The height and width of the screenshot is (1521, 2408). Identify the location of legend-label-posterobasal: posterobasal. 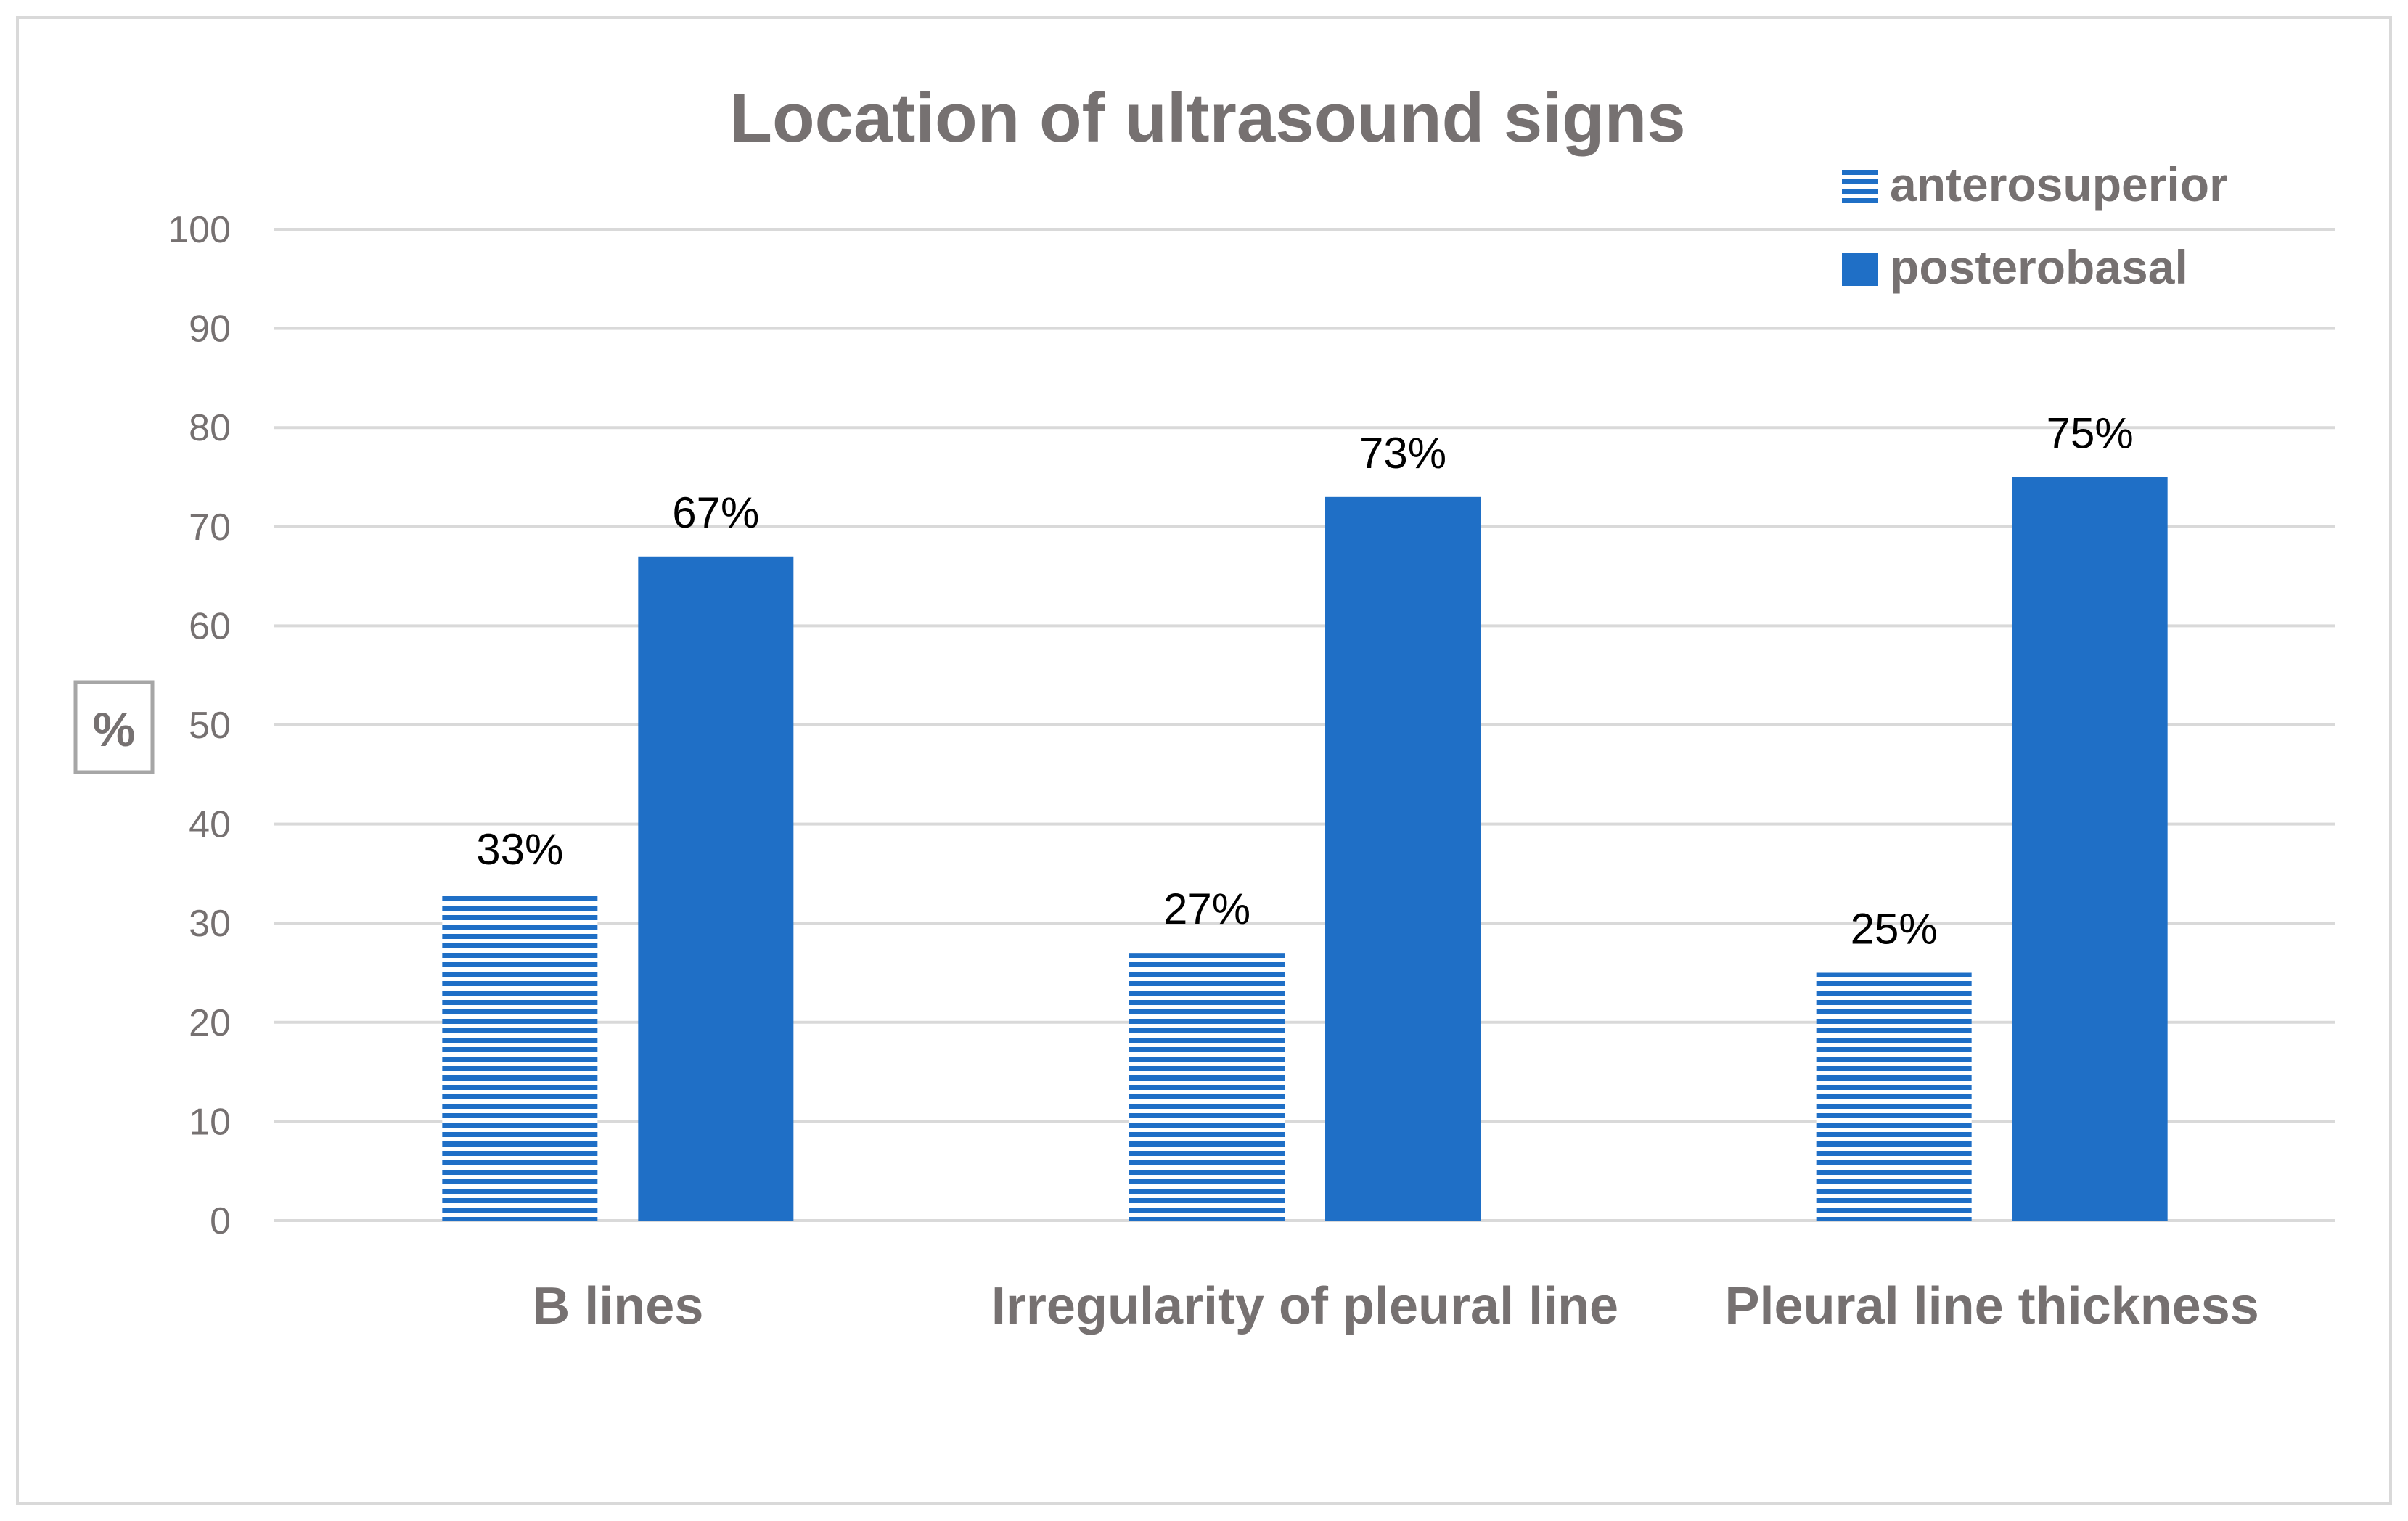
(2039, 267).